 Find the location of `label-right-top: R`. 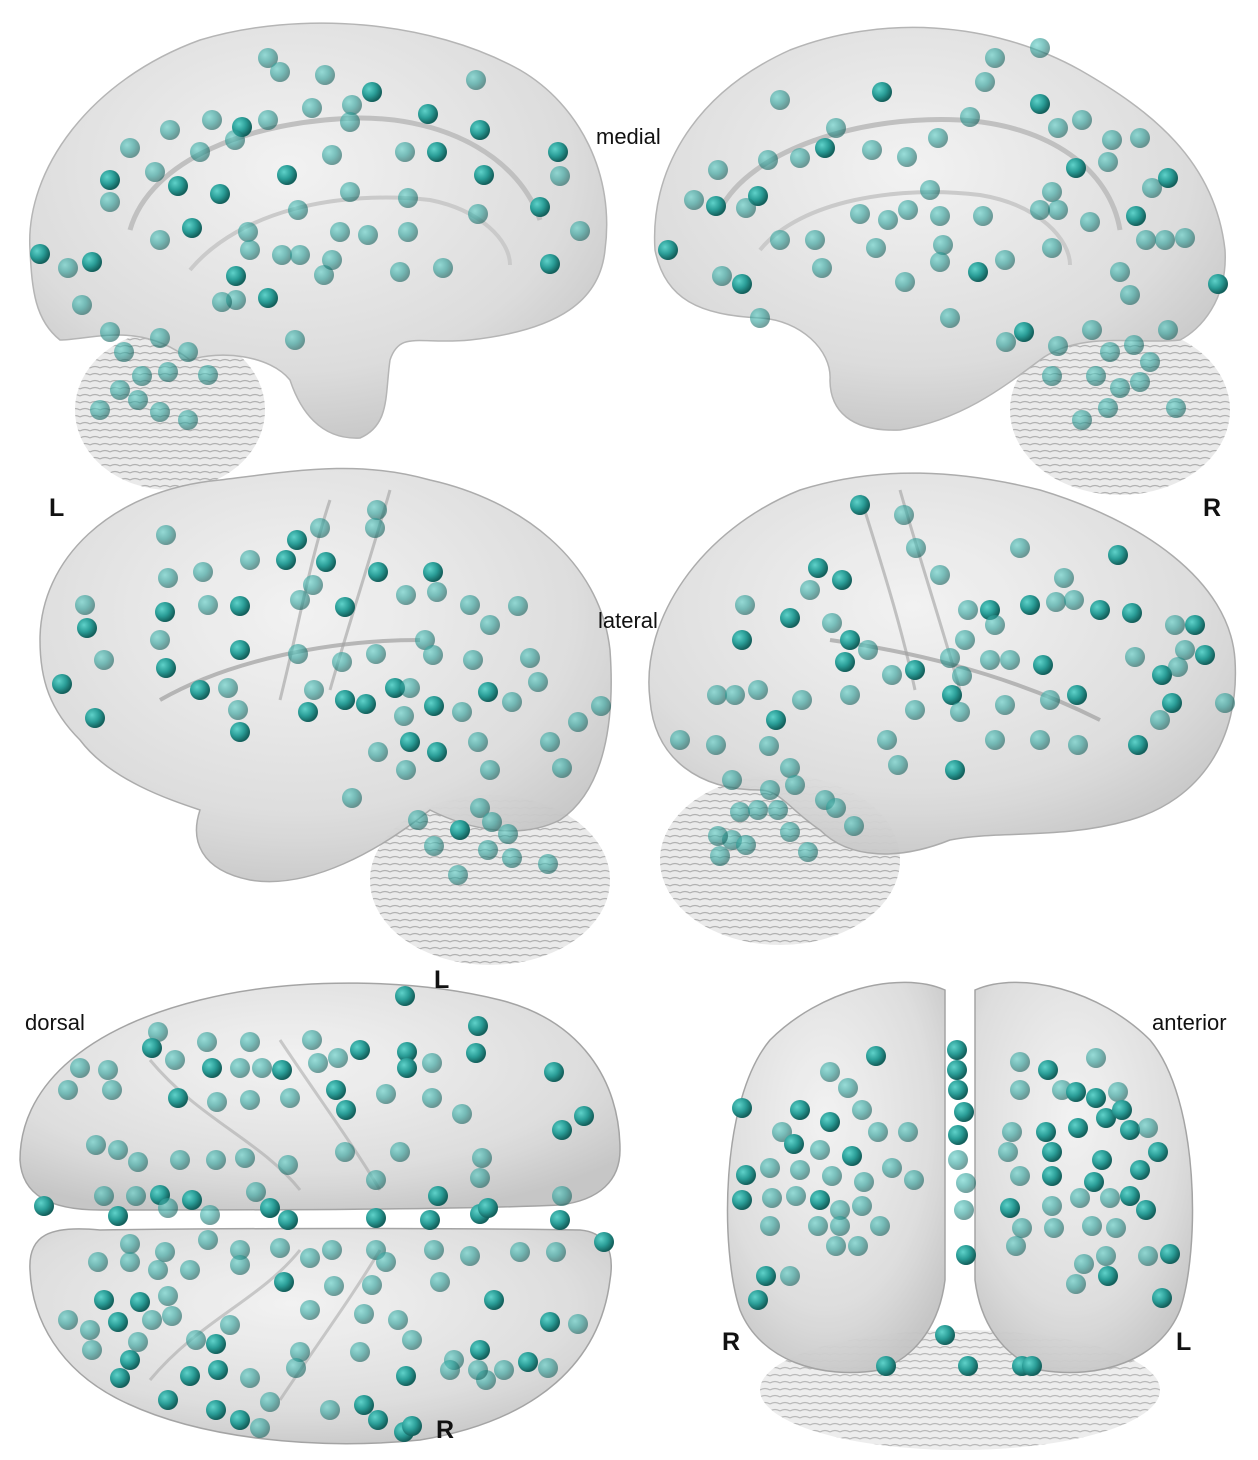

label-right-top: R is located at coordinates (1212, 508).